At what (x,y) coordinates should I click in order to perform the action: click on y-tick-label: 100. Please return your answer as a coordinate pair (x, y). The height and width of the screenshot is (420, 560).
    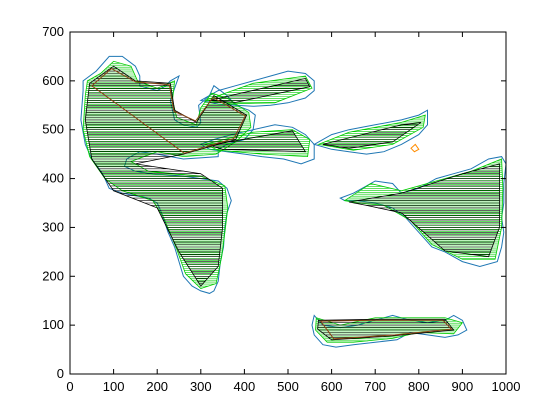
    Looking at the image, I should click on (53, 324).